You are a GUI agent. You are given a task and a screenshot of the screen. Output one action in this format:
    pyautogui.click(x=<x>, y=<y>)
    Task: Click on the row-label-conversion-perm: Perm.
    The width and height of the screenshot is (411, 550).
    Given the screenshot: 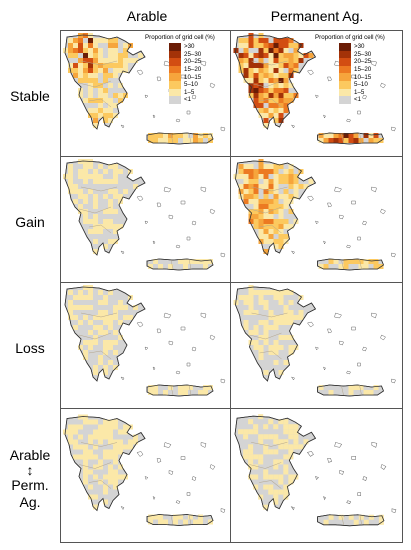 What is the action you would take?
    pyautogui.click(x=30, y=485)
    